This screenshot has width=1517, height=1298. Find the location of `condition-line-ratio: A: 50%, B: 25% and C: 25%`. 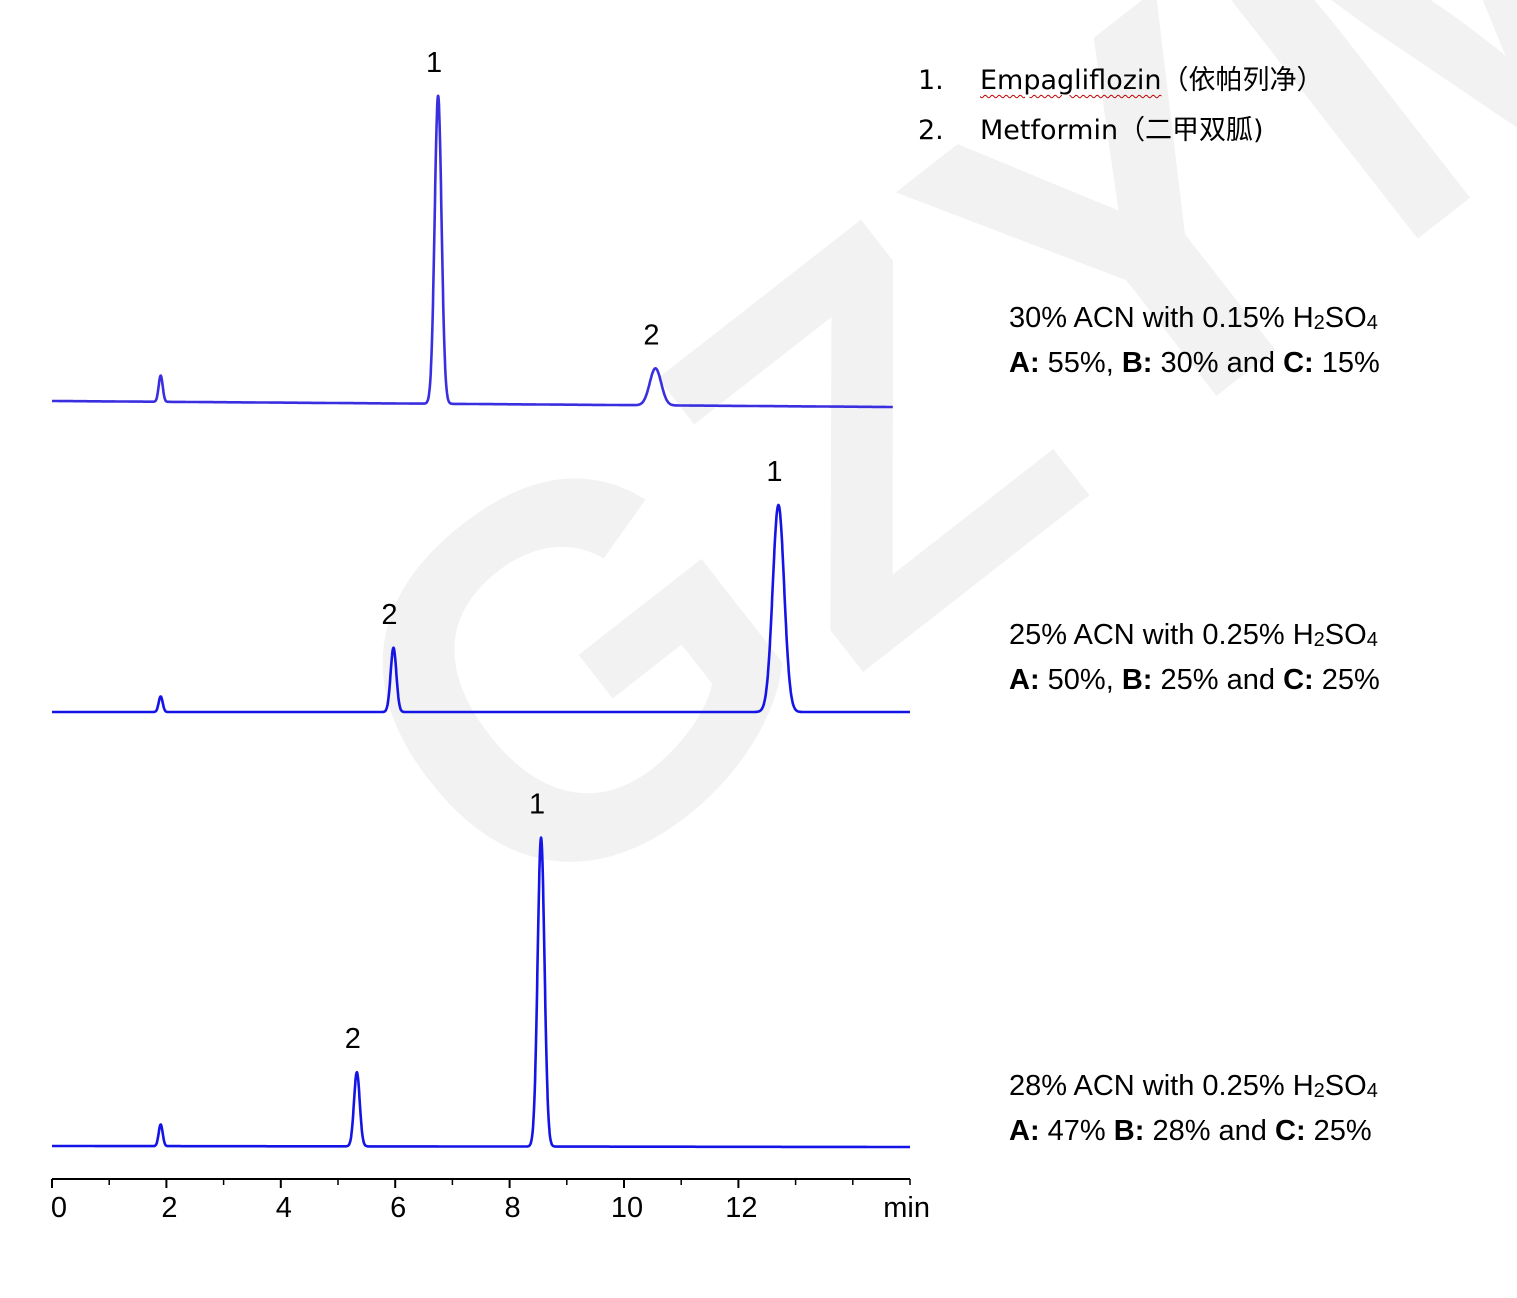

condition-line-ratio: A: 50%, B: 25% and C: 25% is located at coordinates (1194, 680).